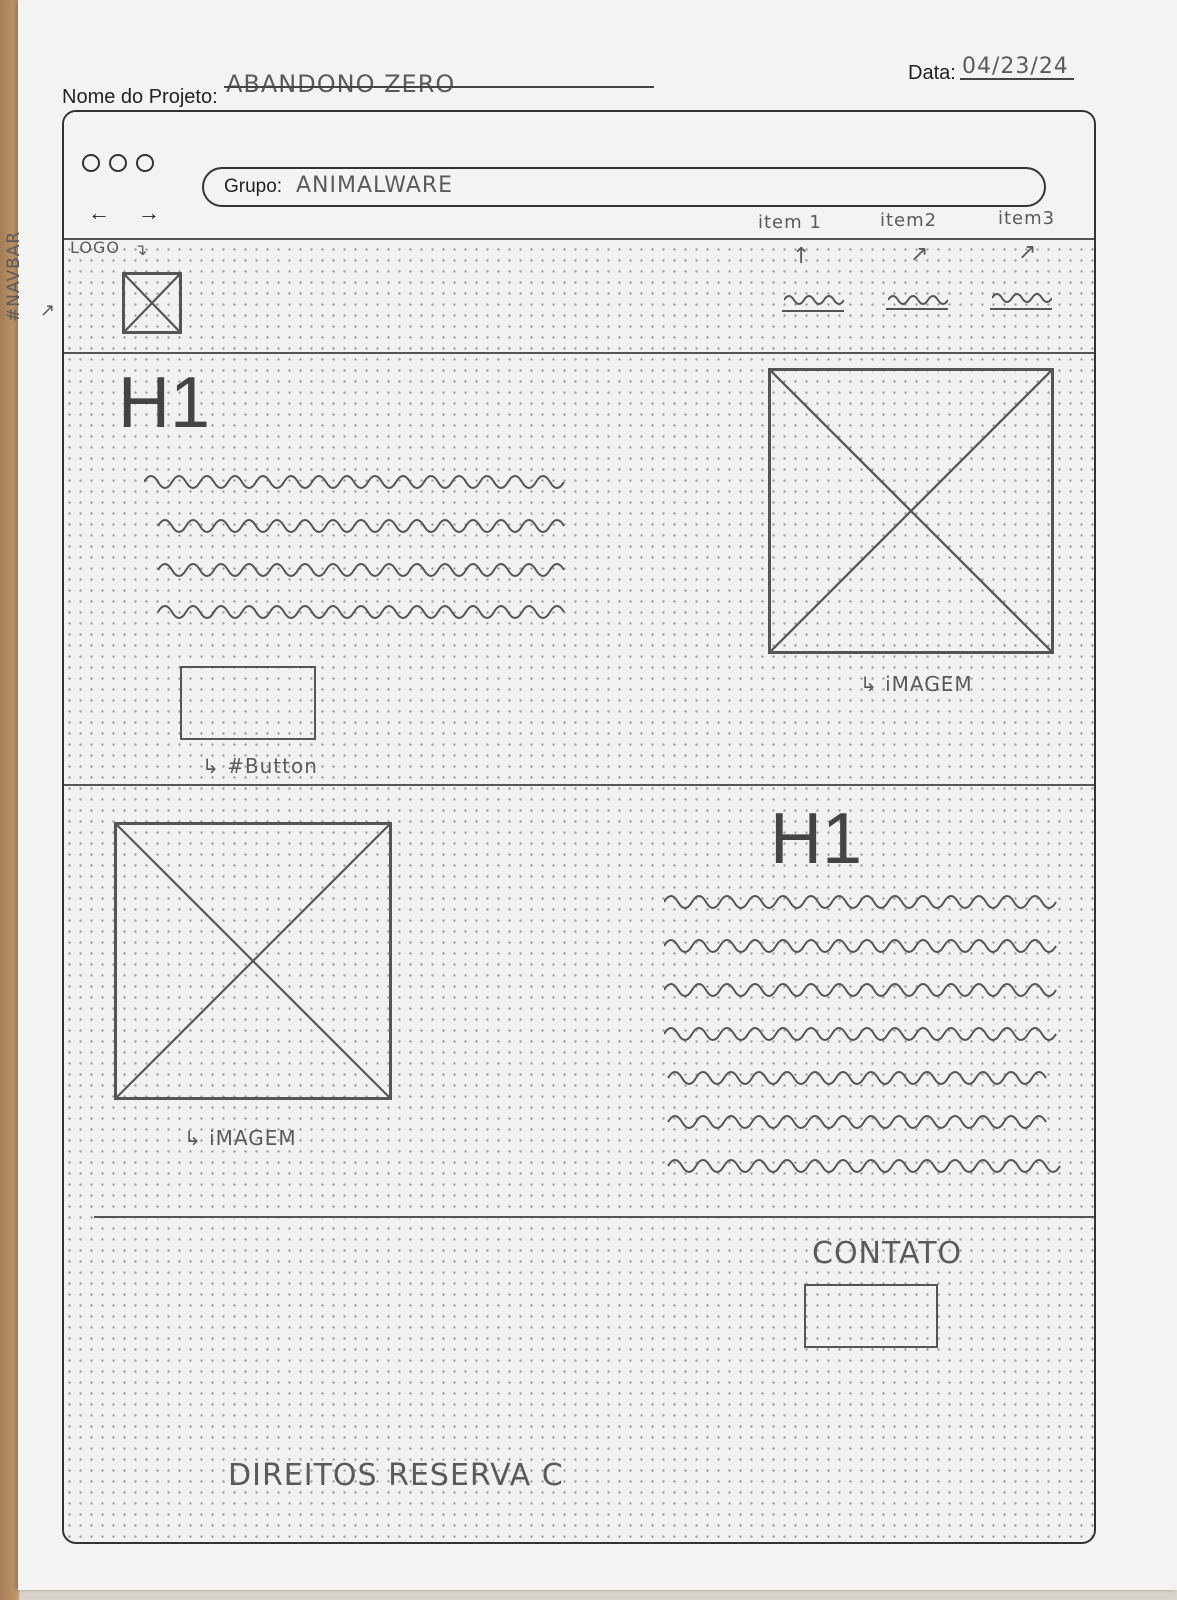 The height and width of the screenshot is (1600, 1177). What do you see at coordinates (1017, 79) in the screenshot?
I see `date-underline` at bounding box center [1017, 79].